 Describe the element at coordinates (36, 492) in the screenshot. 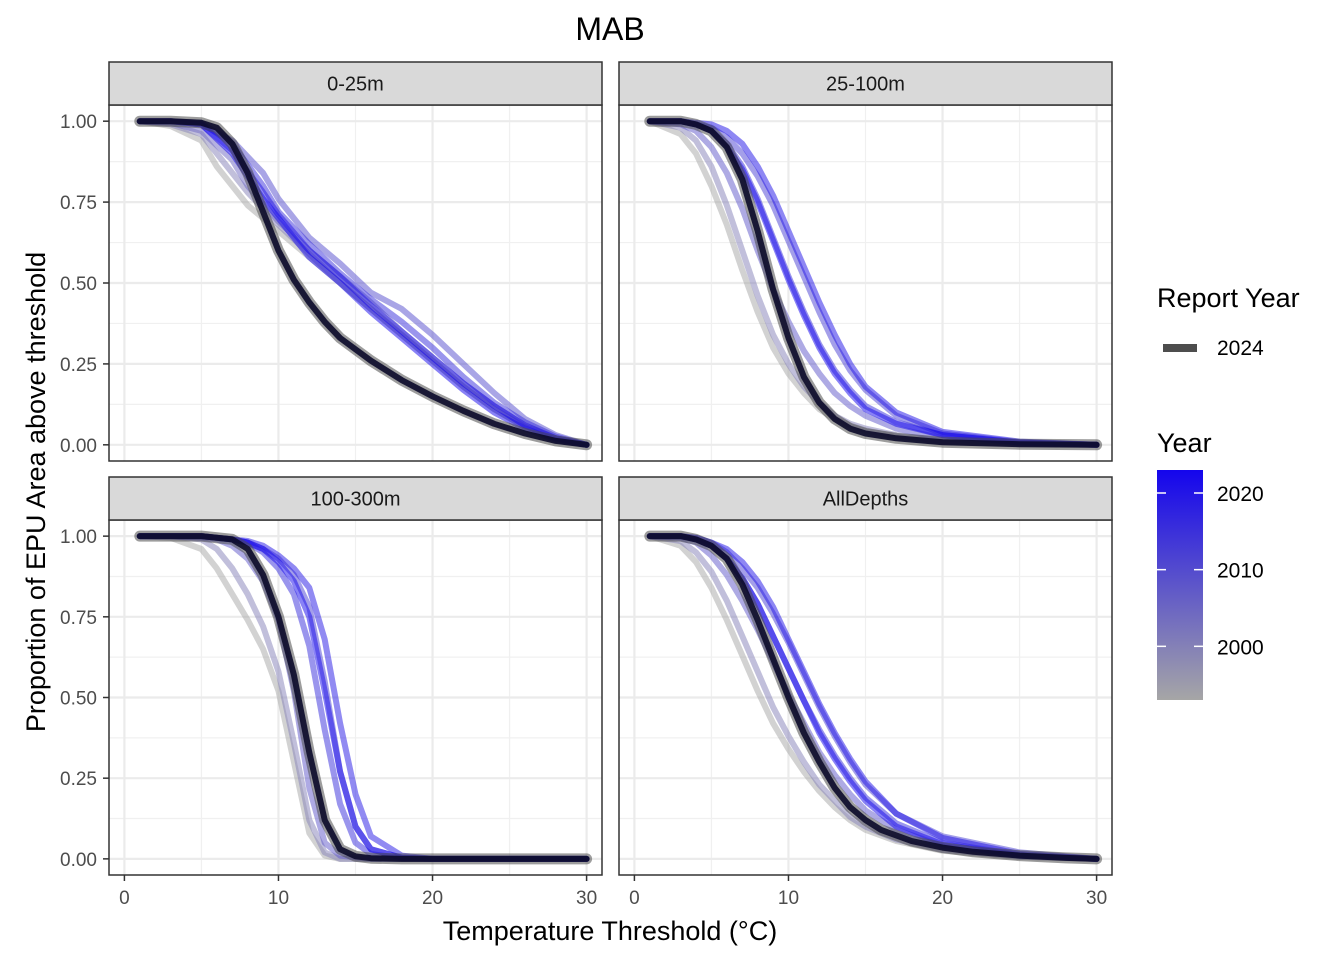

I see `y-axis-title: Proportion of EPU Area above threshold` at that location.